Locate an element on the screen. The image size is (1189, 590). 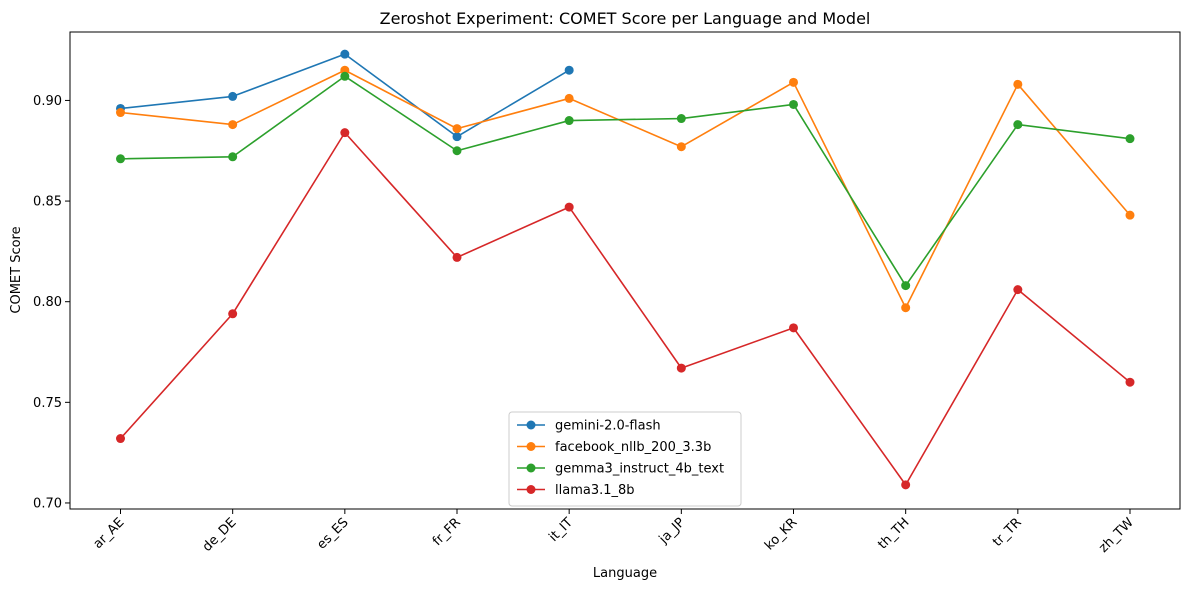
x-tick-label: fr_FR is located at coordinates (447, 532).